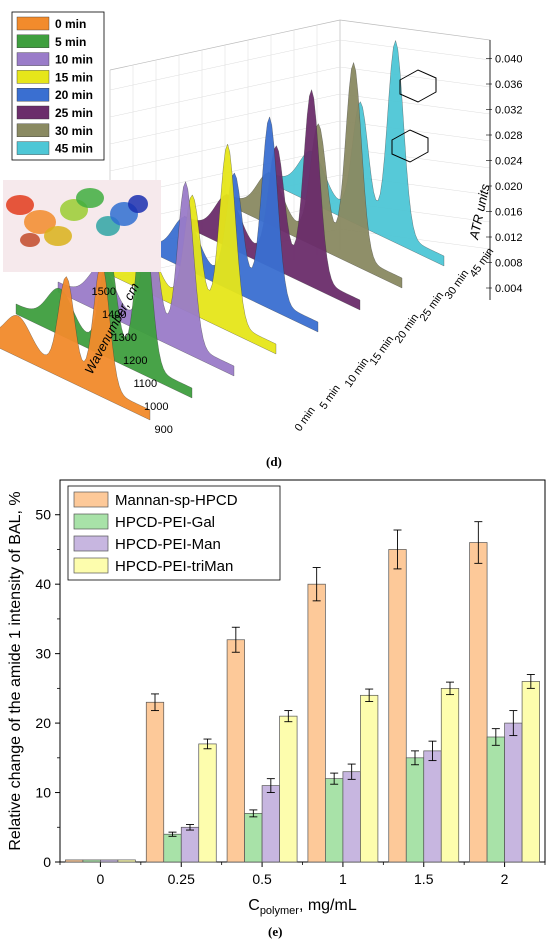  What do you see at coordinates (43, 584) in the screenshot?
I see `y-tick-label: 40` at bounding box center [43, 584].